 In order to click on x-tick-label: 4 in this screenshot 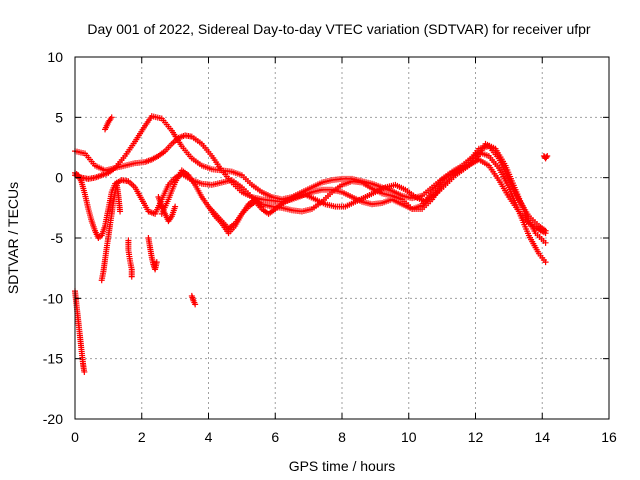, I will do `click(209, 437)`.